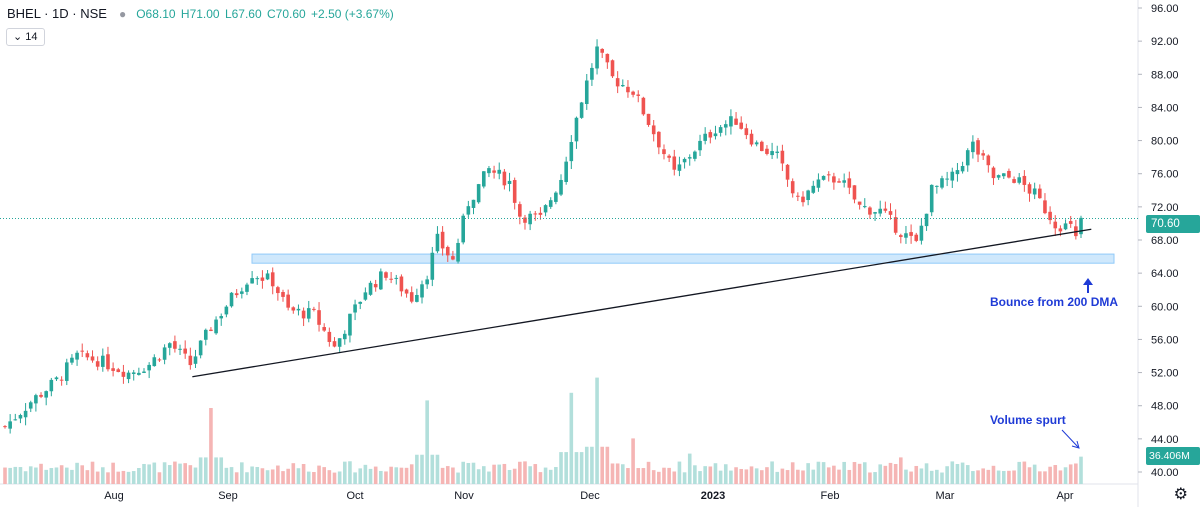 Image resolution: width=1200 pixels, height=507 pixels. I want to click on change-value: +2.50 (+3.67%), so click(352, 13).